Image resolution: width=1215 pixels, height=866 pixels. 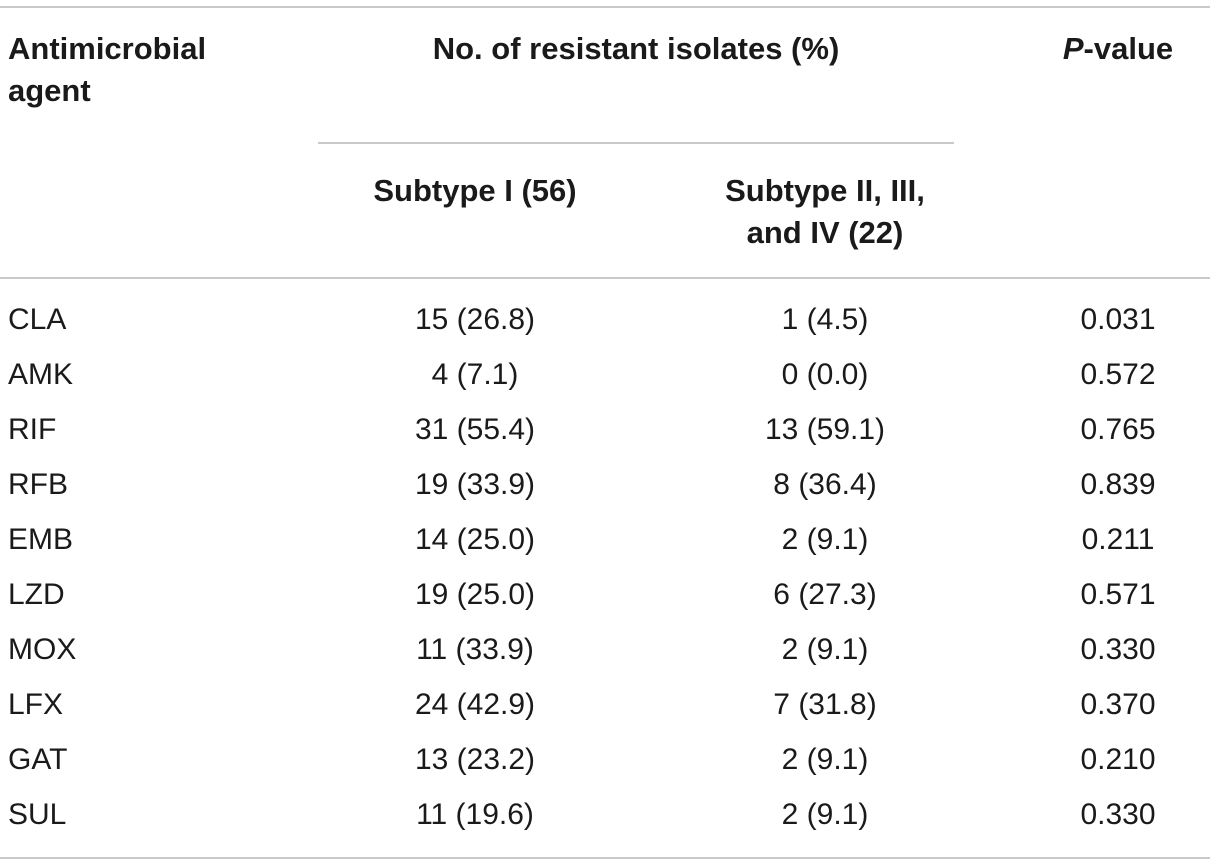 I want to click on agent-header-line1: Antimicrobial, so click(x=107, y=48).